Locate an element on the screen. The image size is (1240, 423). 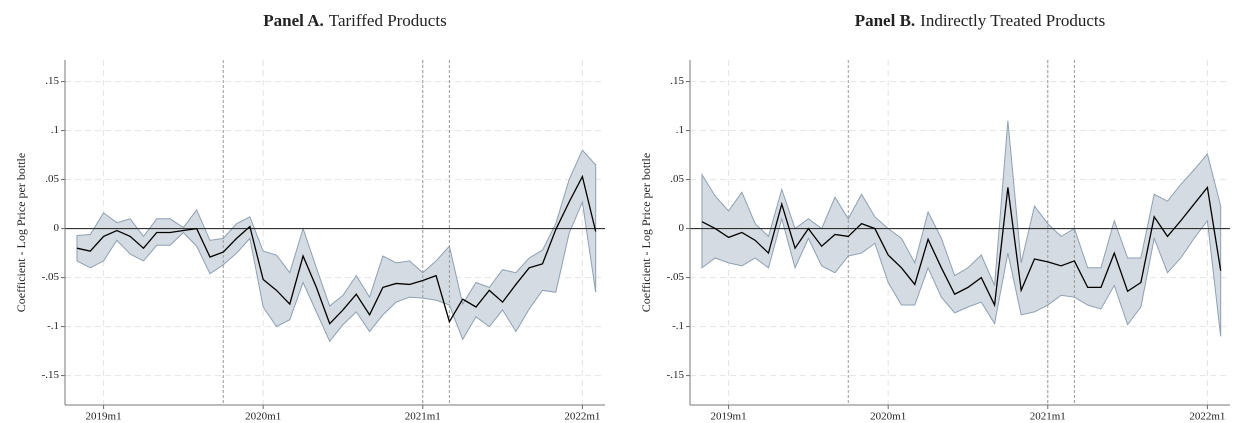
panel-label: Panel B. is located at coordinates (885, 20).